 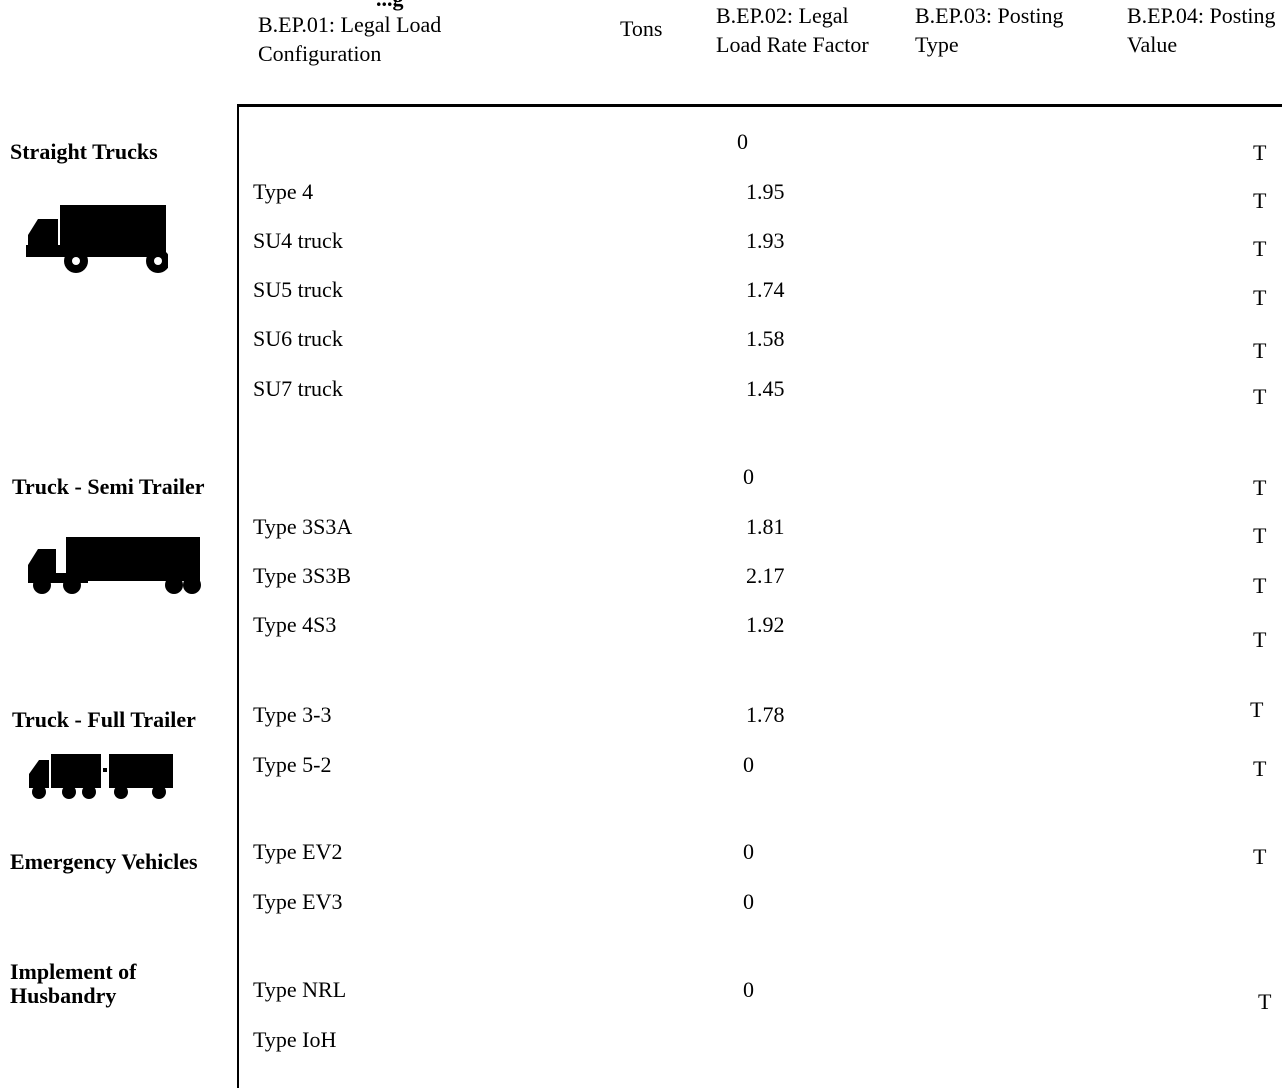 I want to click on config-cell: SU6 truck, so click(x=298, y=338).